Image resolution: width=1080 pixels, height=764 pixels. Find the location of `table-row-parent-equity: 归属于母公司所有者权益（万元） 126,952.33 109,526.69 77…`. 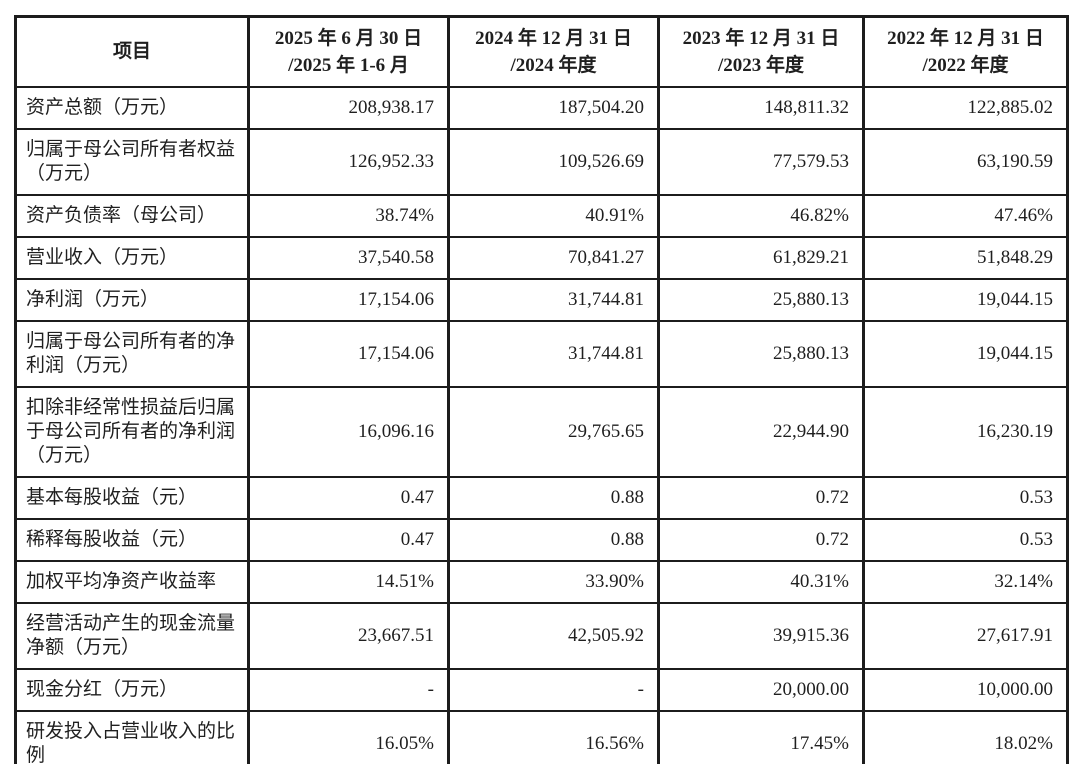

table-row-parent-equity: 归属于母公司所有者权益（万元） 126,952.33 109,526.69 77… is located at coordinates (541, 162).